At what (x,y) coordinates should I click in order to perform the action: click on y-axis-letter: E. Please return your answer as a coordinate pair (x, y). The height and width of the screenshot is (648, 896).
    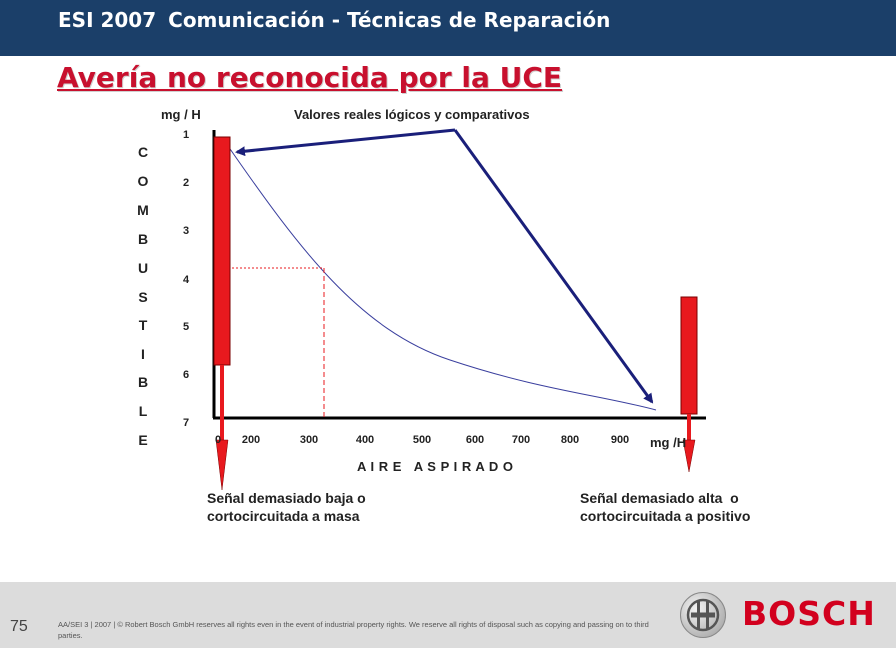
    Looking at the image, I should click on (143, 440).